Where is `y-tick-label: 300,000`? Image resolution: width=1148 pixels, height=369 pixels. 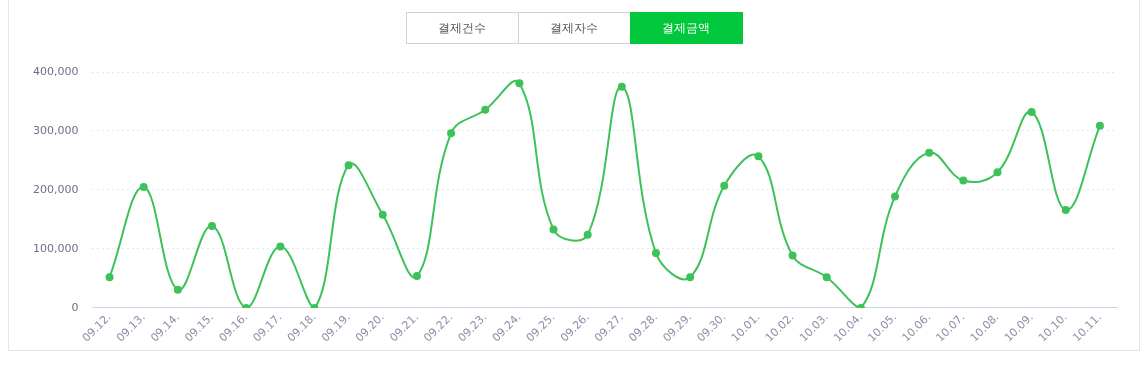 y-tick-label: 300,000 is located at coordinates (55, 130).